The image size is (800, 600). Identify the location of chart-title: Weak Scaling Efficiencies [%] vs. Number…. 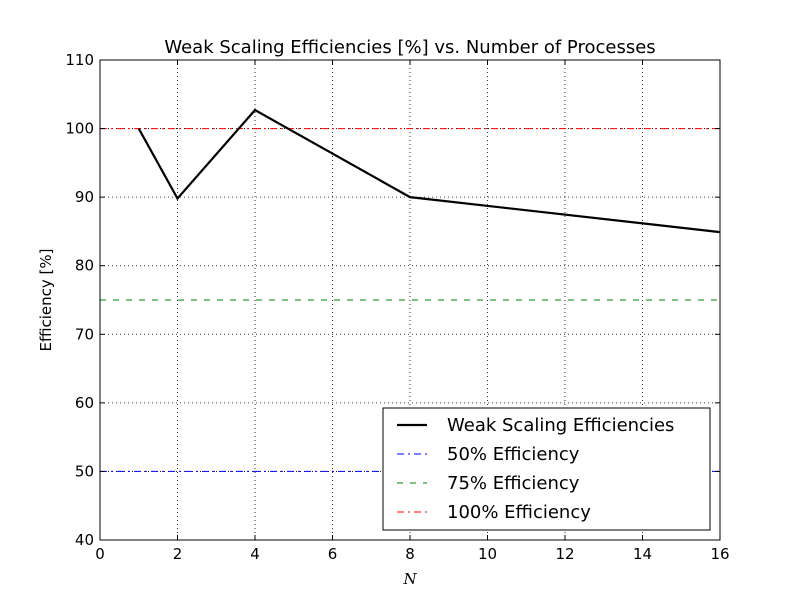
(409, 47).